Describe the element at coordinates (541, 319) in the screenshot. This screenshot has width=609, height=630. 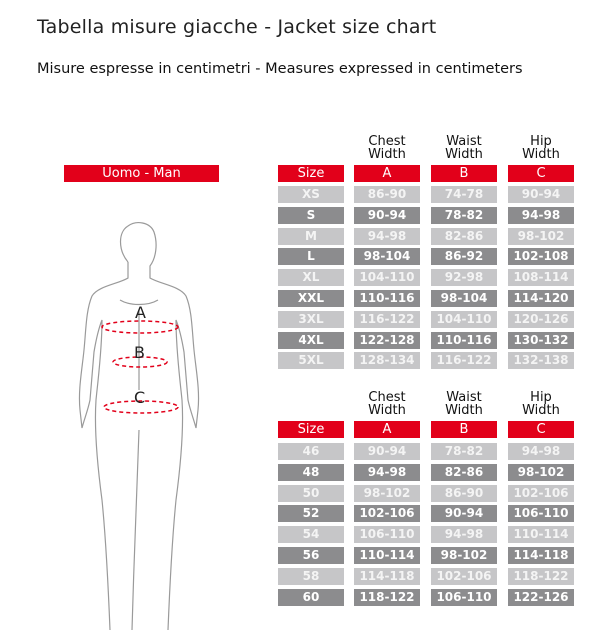
I see `measure-cell: 120-126` at that location.